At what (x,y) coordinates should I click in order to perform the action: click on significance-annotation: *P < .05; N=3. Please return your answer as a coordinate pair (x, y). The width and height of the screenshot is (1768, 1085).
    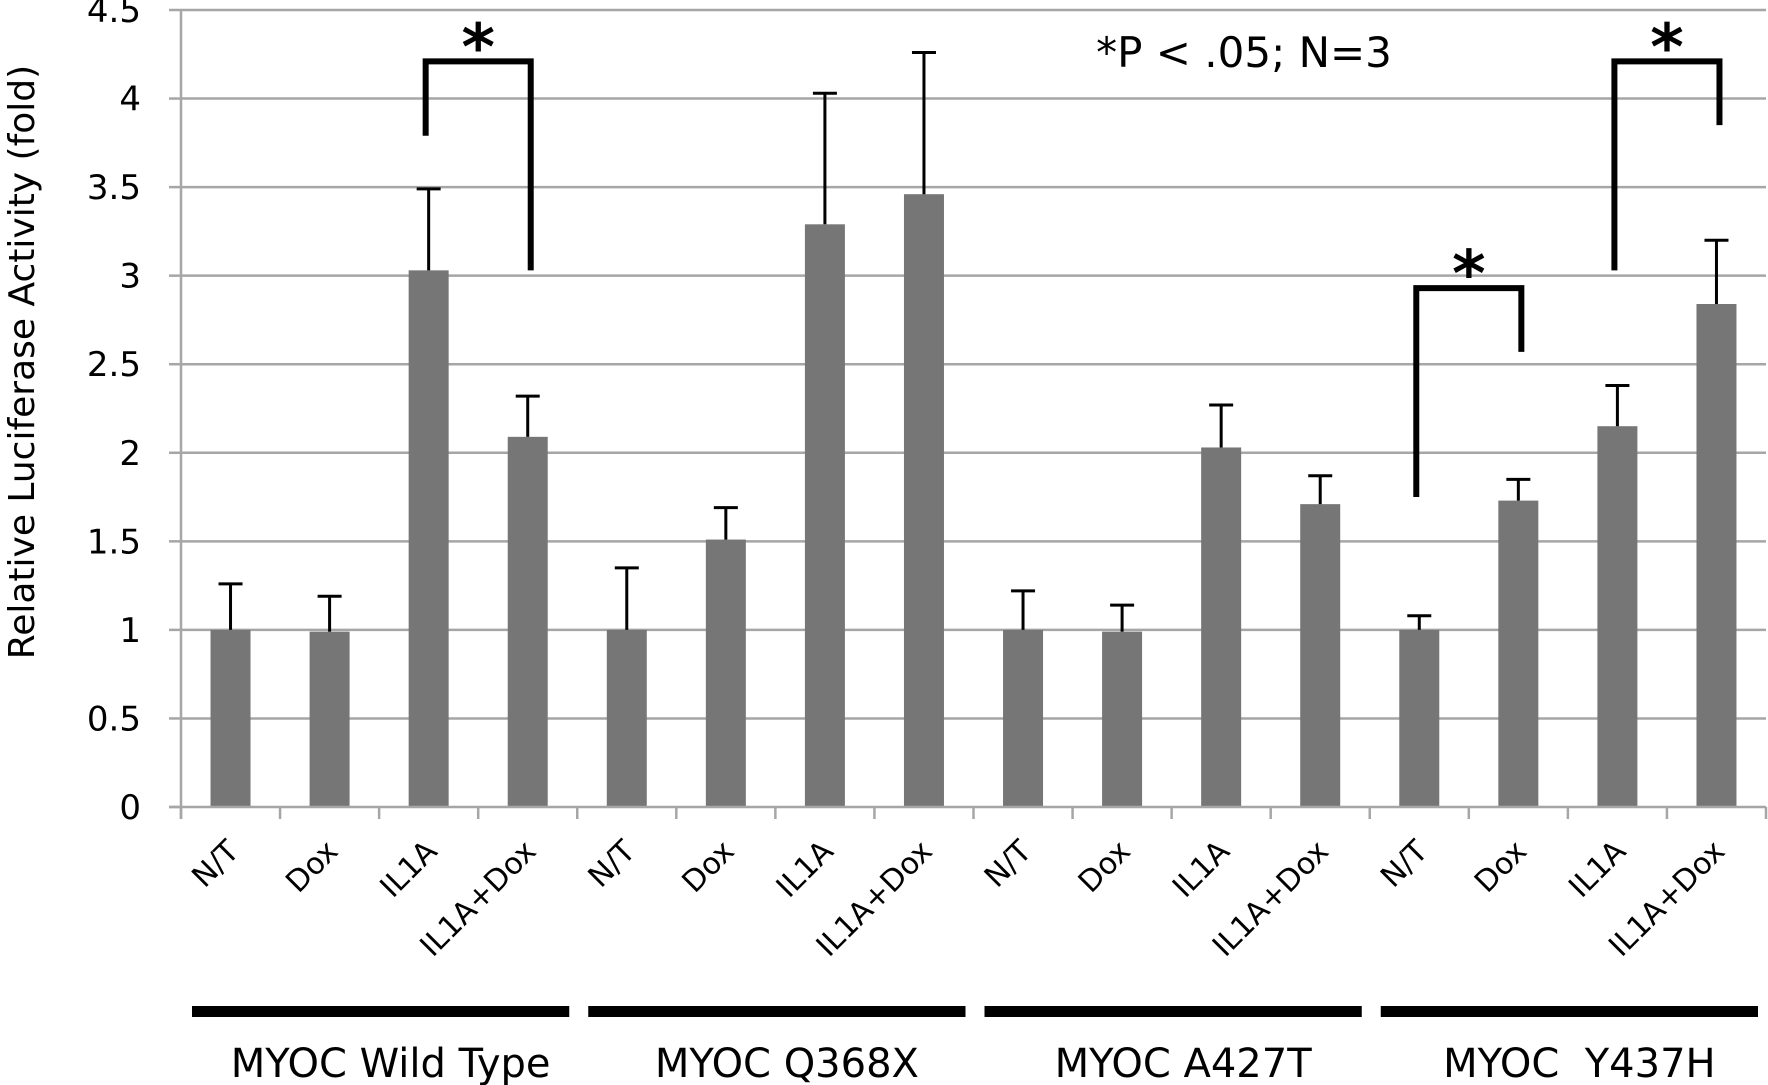
    Looking at the image, I should click on (1244, 52).